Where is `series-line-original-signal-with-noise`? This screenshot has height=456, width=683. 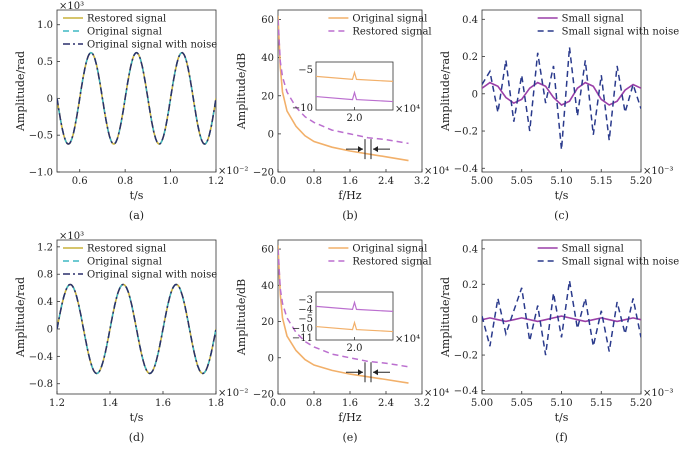
series-line-original-signal-with-noise is located at coordinates (136, 98).